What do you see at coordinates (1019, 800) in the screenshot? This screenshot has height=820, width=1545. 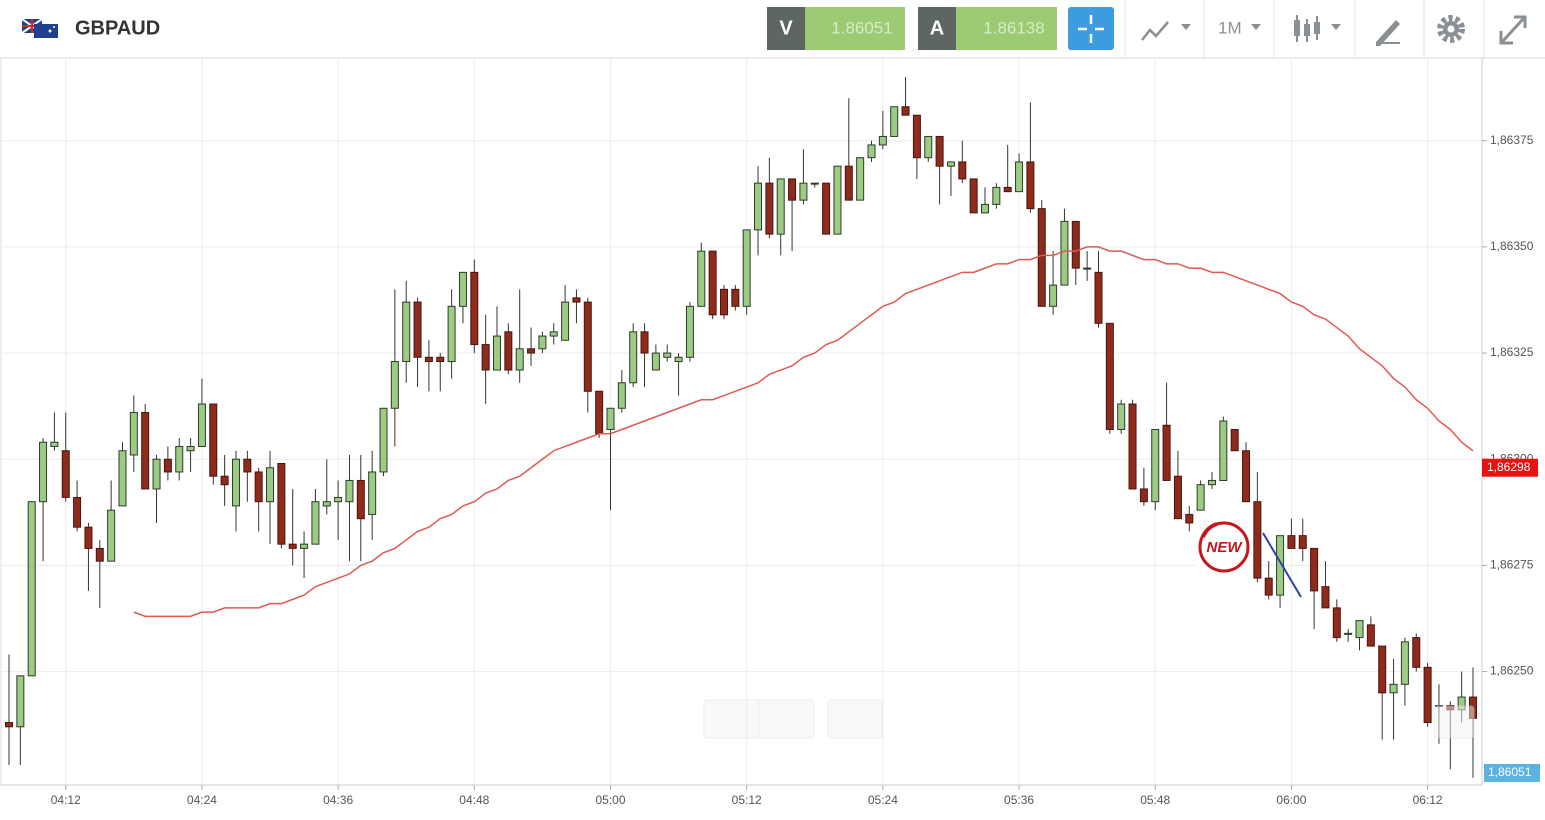 I see `x-tick-label: 05:36` at bounding box center [1019, 800].